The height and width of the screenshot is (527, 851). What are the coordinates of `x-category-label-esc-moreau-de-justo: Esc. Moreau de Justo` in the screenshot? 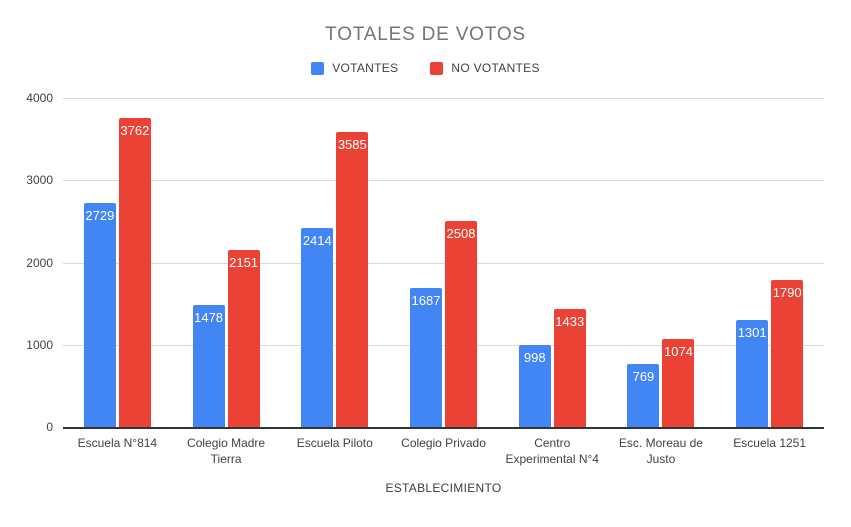 It's located at (660, 451).